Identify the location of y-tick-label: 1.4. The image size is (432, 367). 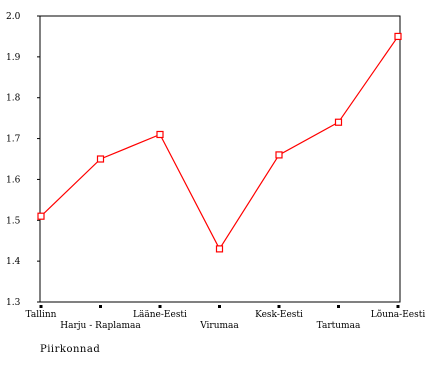
(13, 262).